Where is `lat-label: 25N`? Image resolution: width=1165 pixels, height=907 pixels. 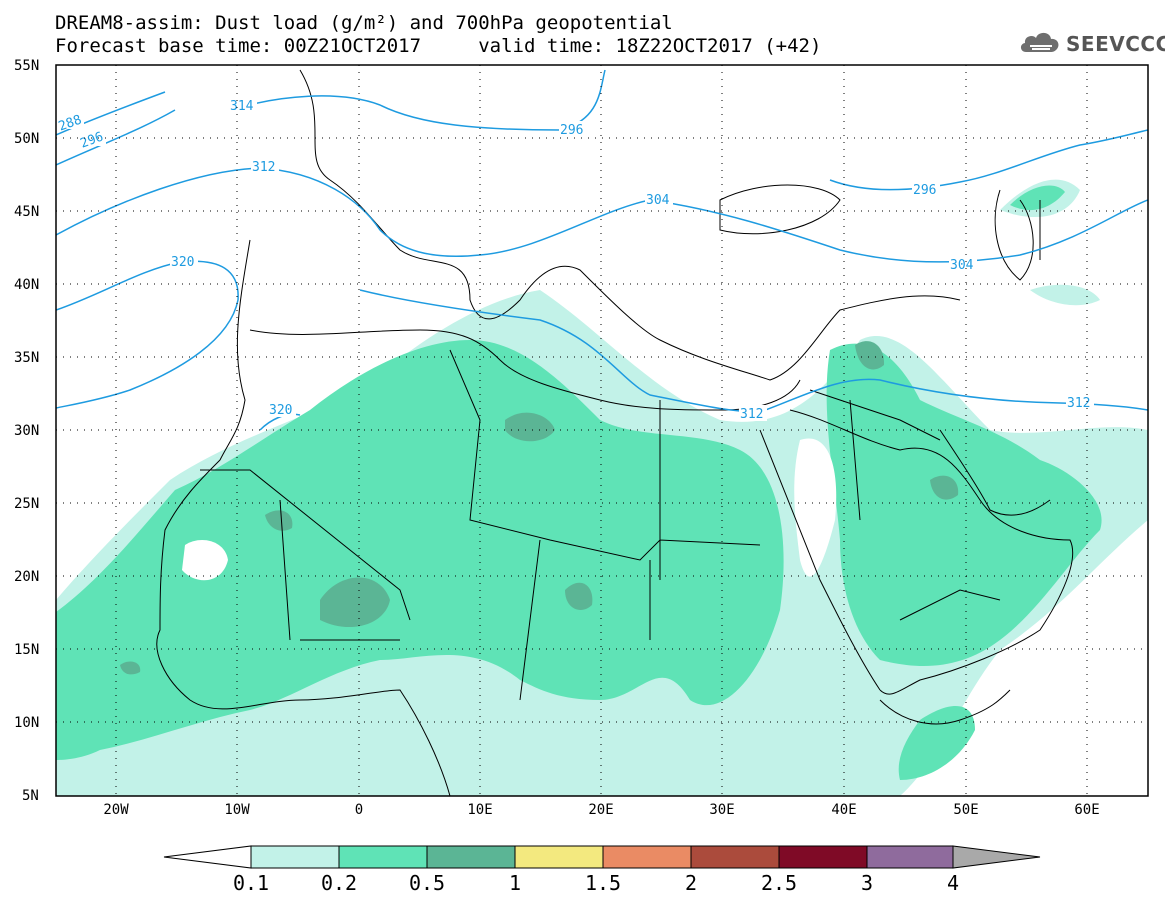 lat-label: 25N is located at coordinates (26, 504).